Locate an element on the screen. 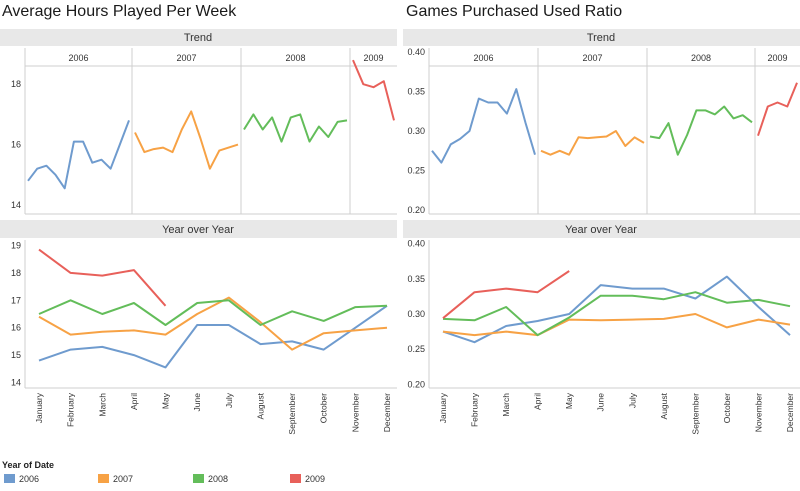  chart-title-ratio: Games Purchased Used Ratio is located at coordinates (514, 11).